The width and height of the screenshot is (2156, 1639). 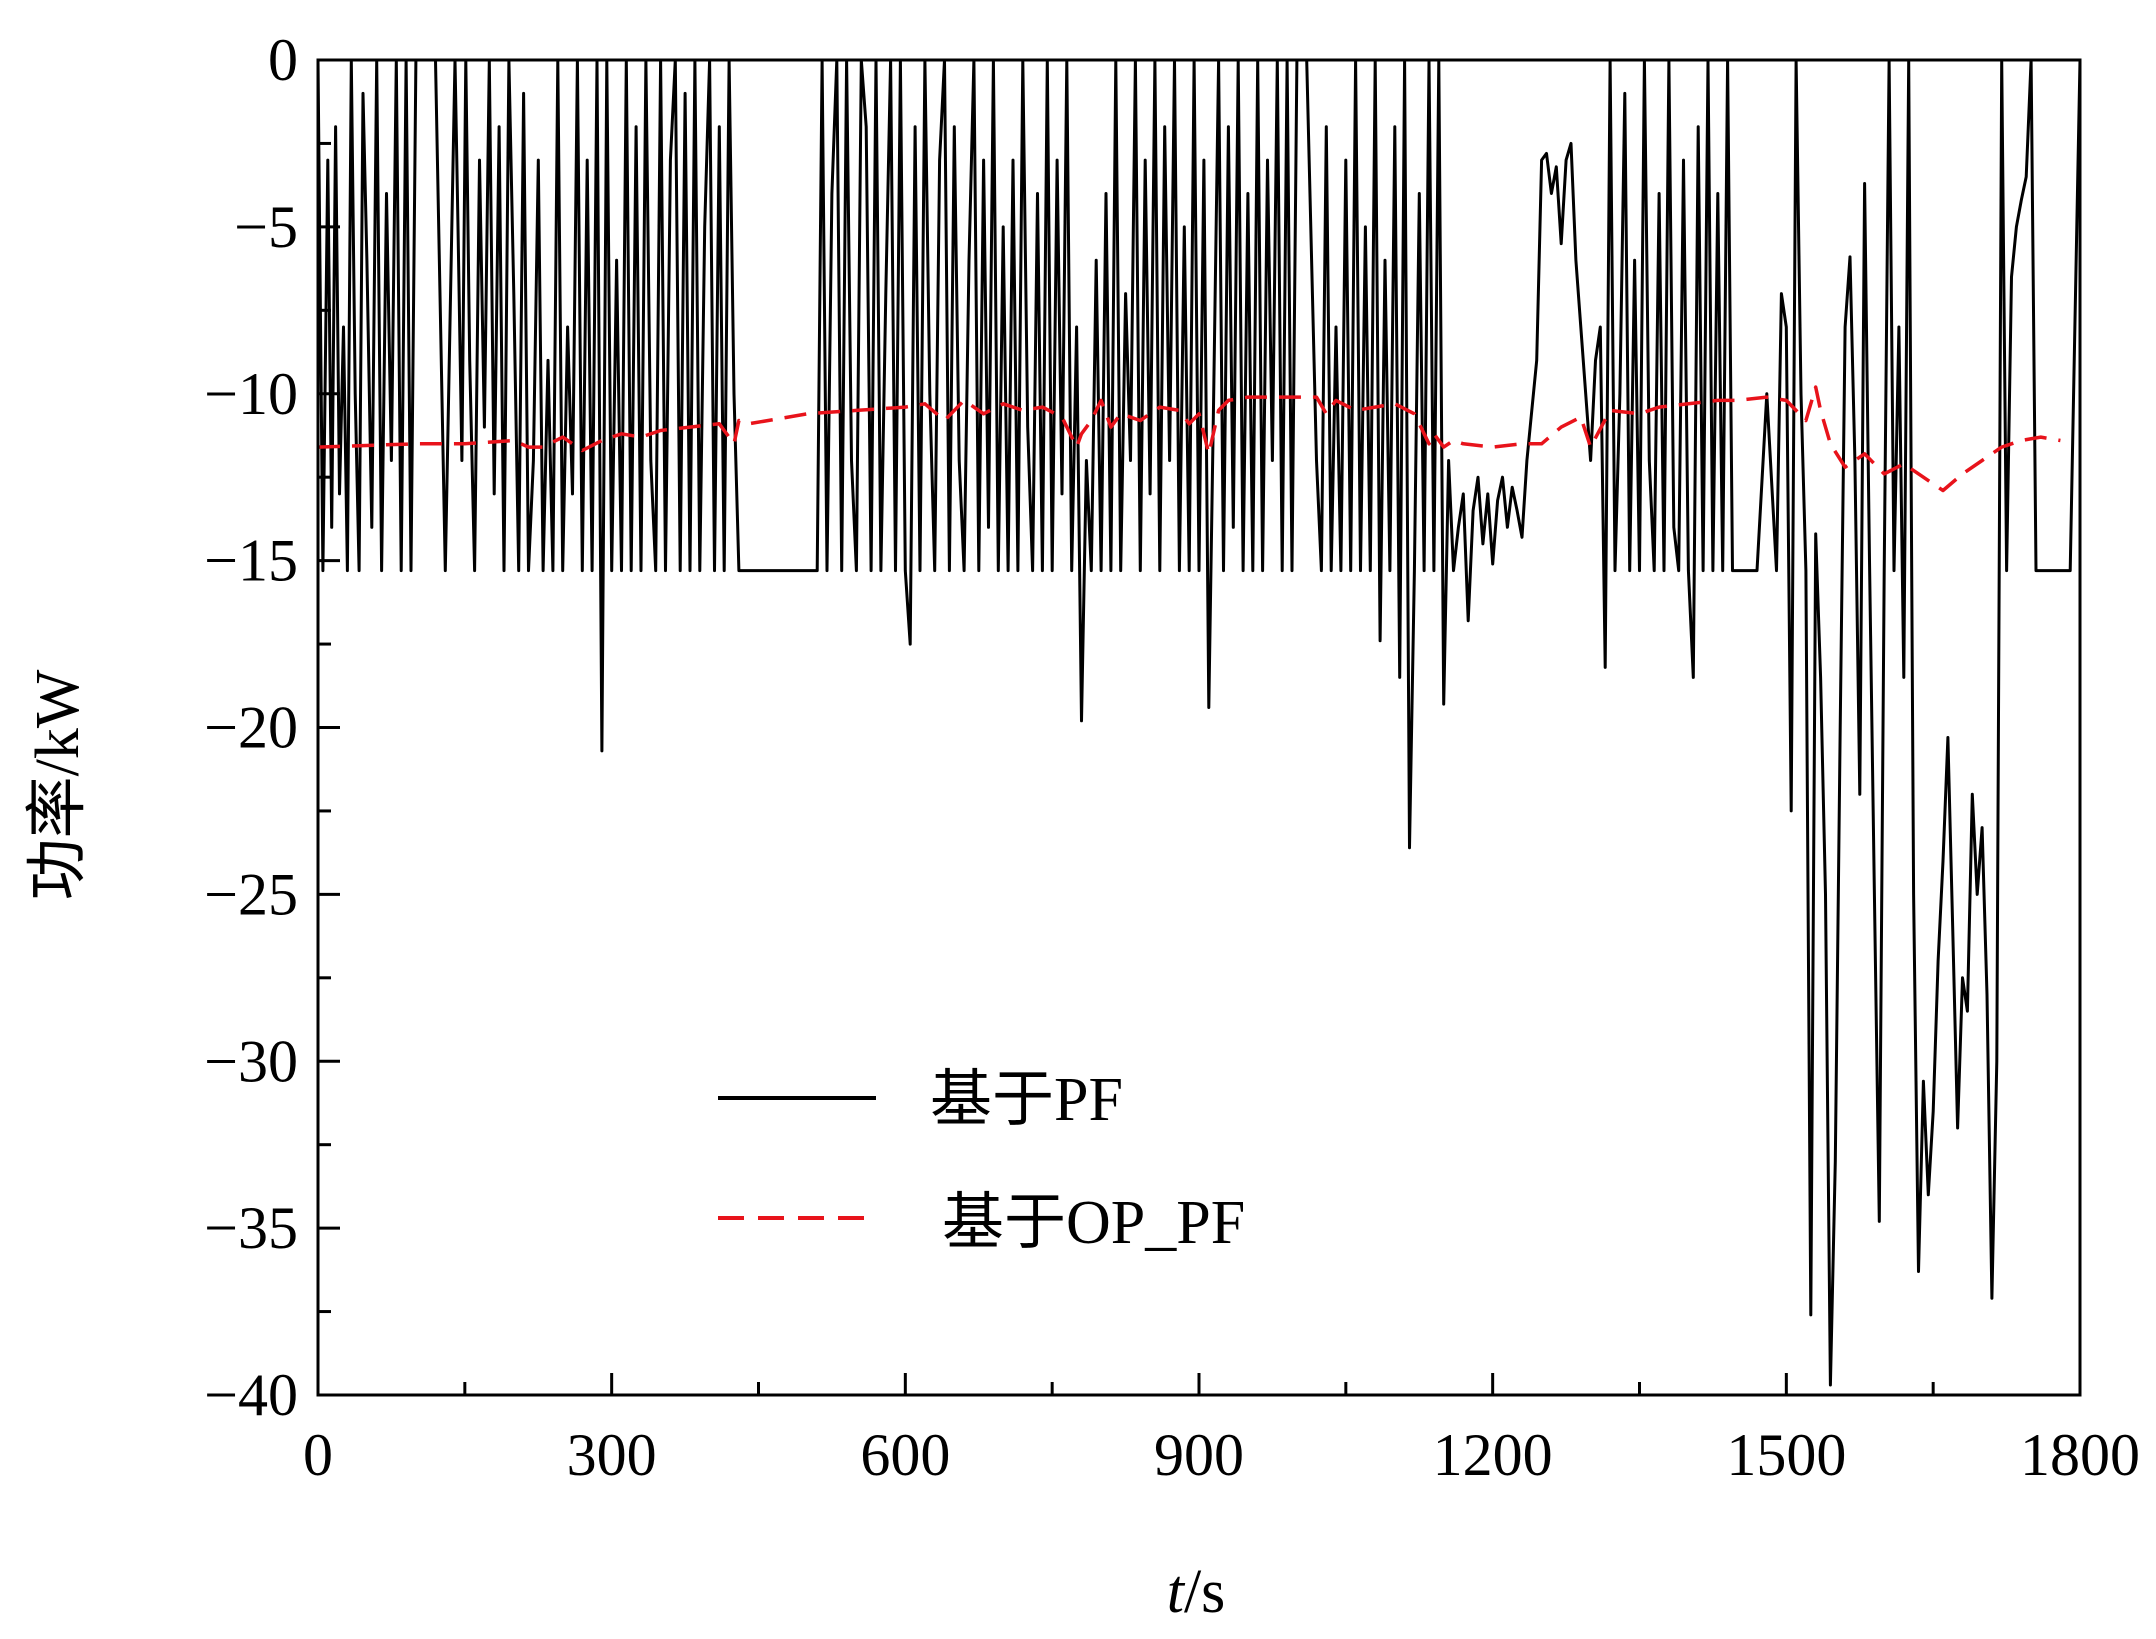 I want to click on y-axis-label: 功率/kW, so click(x=58, y=784).